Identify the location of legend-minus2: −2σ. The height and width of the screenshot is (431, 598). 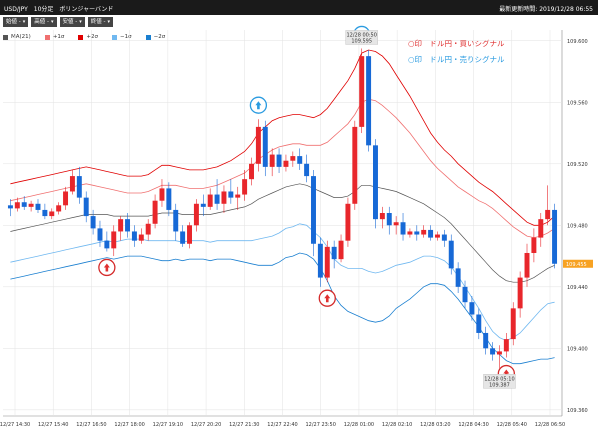
(155, 37).